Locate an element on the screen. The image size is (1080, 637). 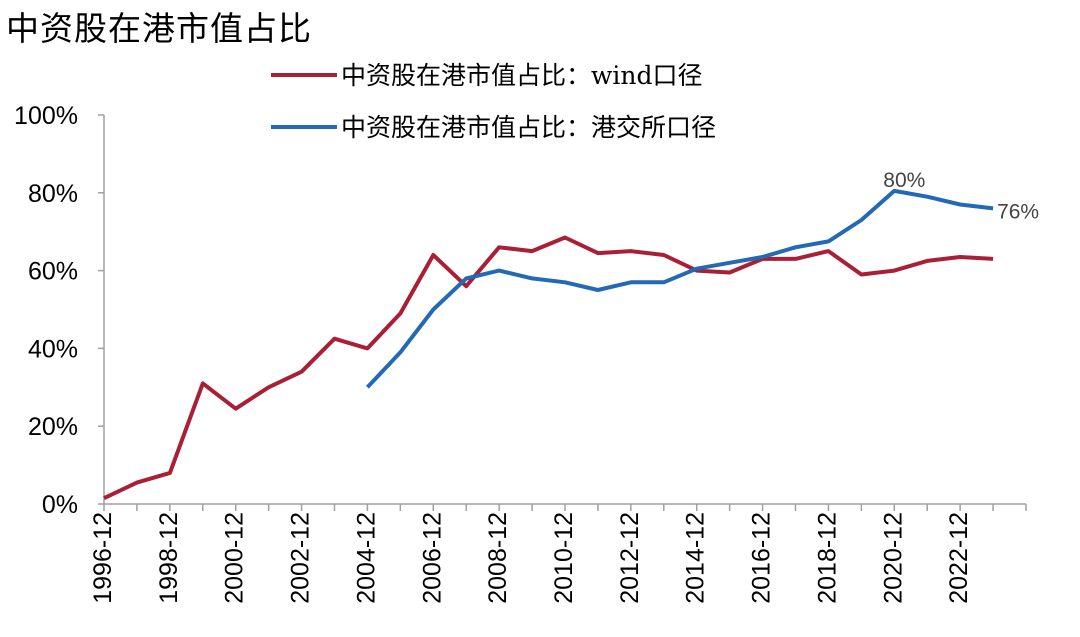
x-tick-label: 2008-12 is located at coordinates (498, 558).